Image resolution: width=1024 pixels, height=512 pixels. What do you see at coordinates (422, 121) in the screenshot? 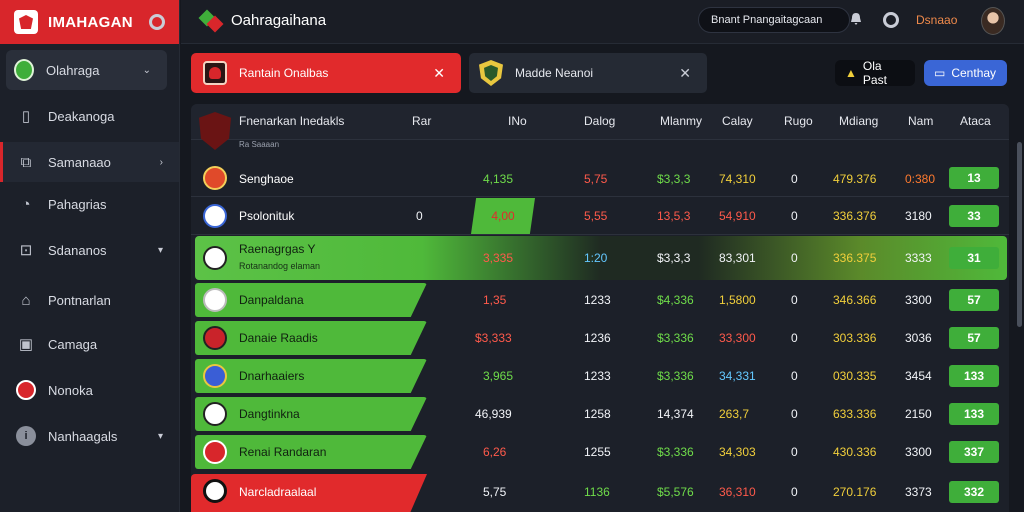
I see `column-header: Rar` at bounding box center [422, 121].